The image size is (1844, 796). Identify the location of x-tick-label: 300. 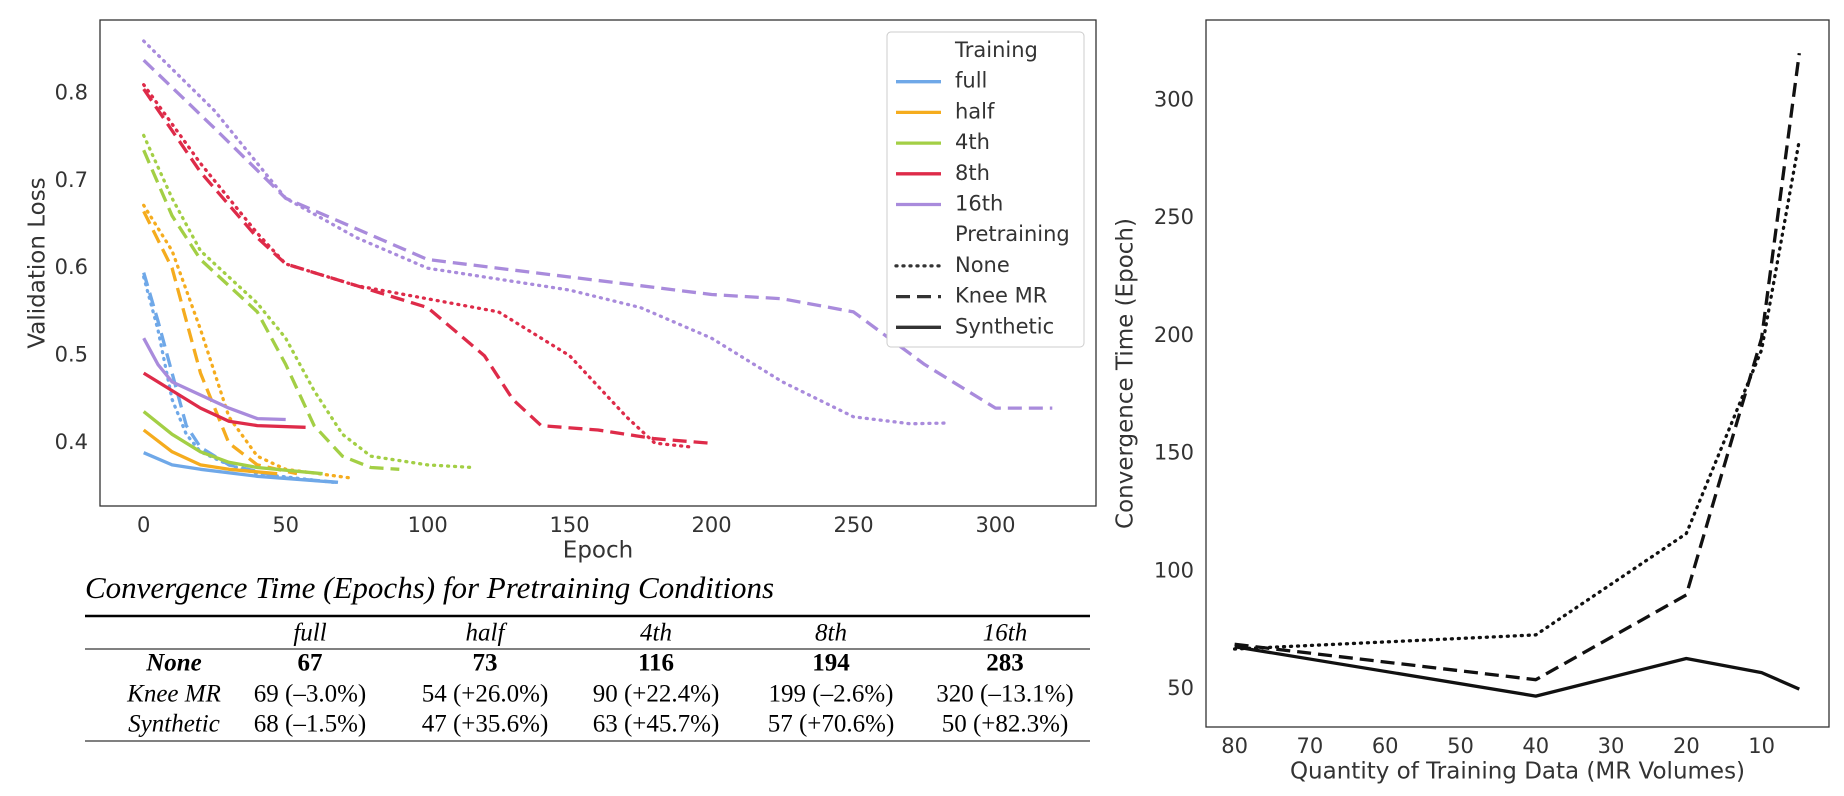
(995, 525).